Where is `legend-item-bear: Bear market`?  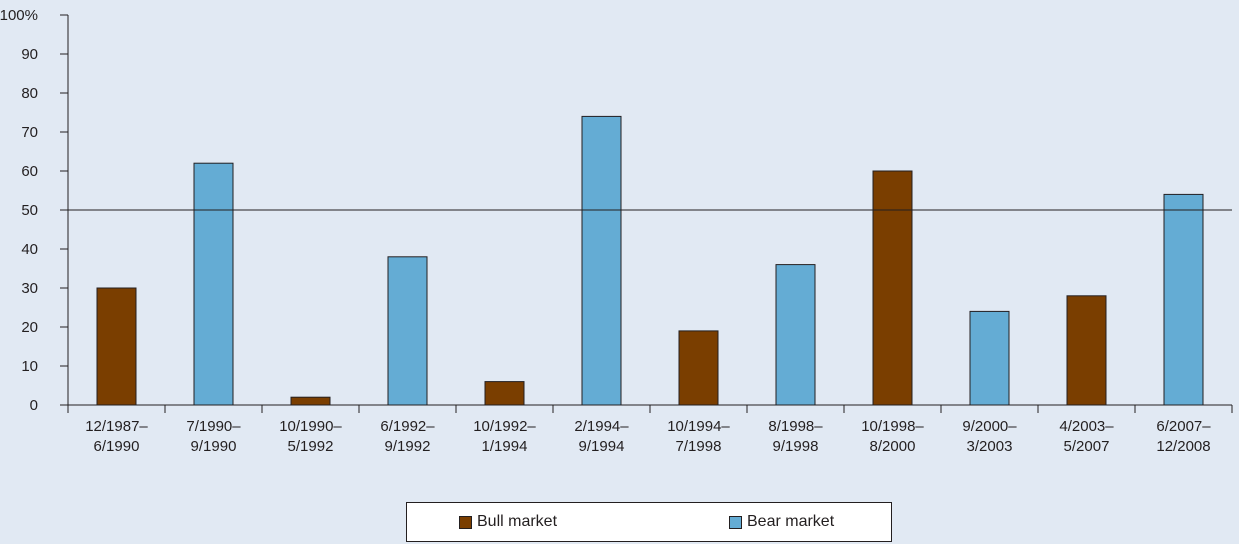
legend-item-bear: Bear market is located at coordinates (781, 522).